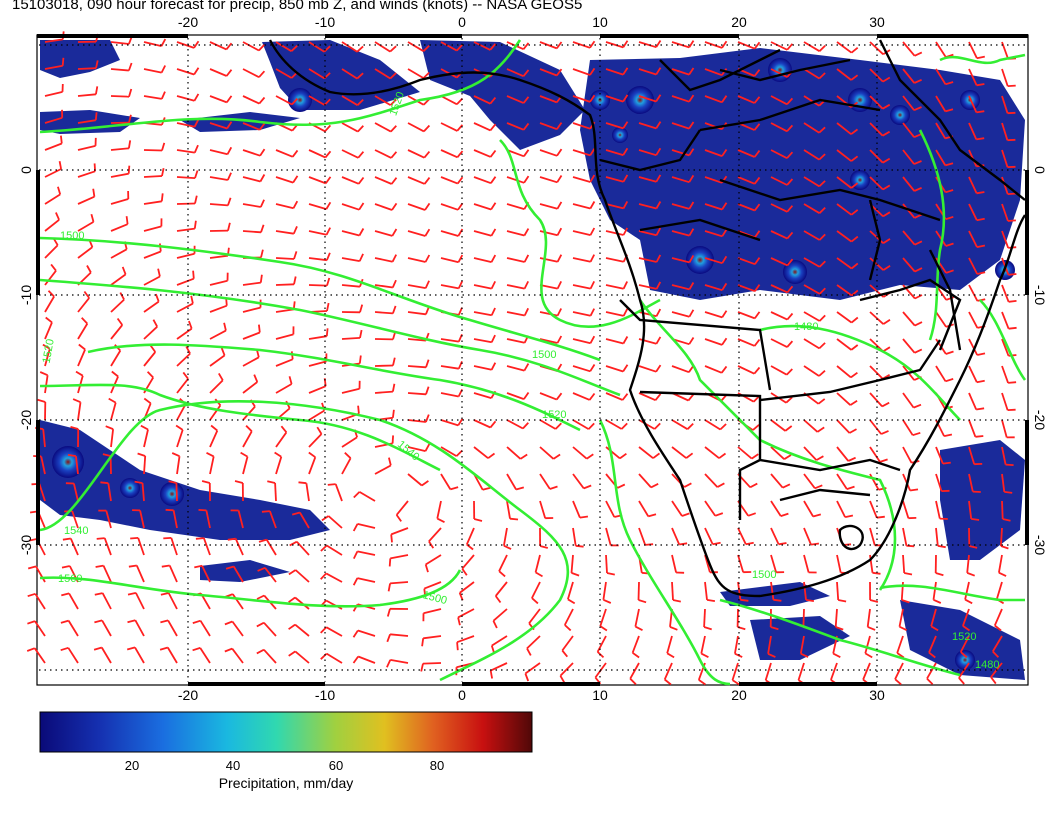 The image size is (1056, 816). I want to click on lat-tick-right-2: -10, so click(1040, 295).